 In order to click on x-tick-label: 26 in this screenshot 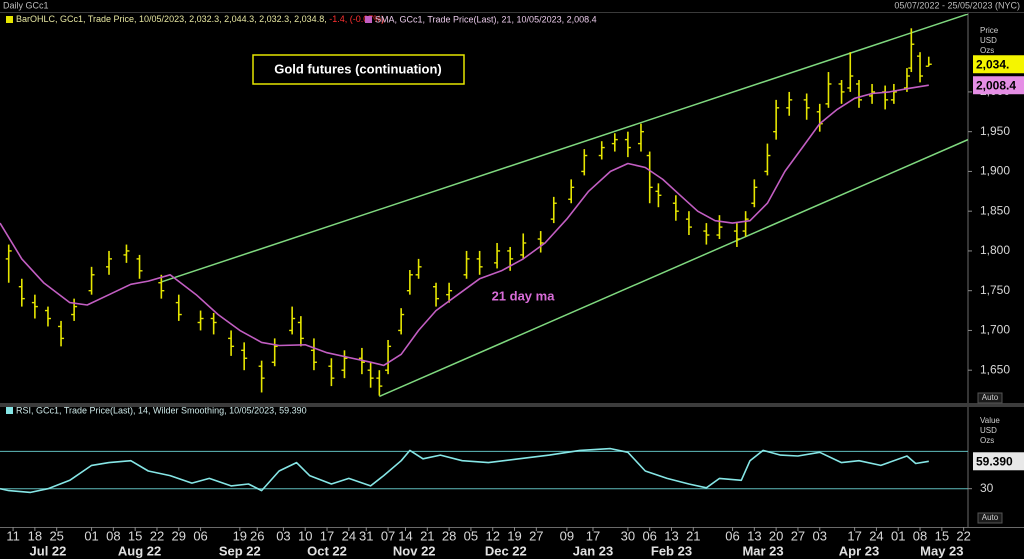, I will do `click(257, 535)`.